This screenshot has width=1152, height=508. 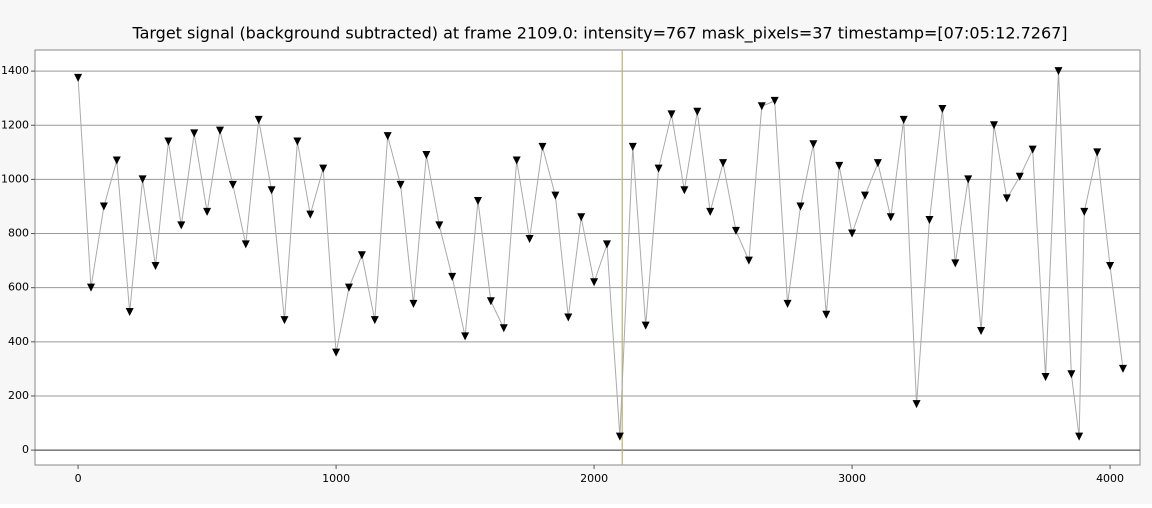 I want to click on y-tick-label: 800, so click(x=18, y=233).